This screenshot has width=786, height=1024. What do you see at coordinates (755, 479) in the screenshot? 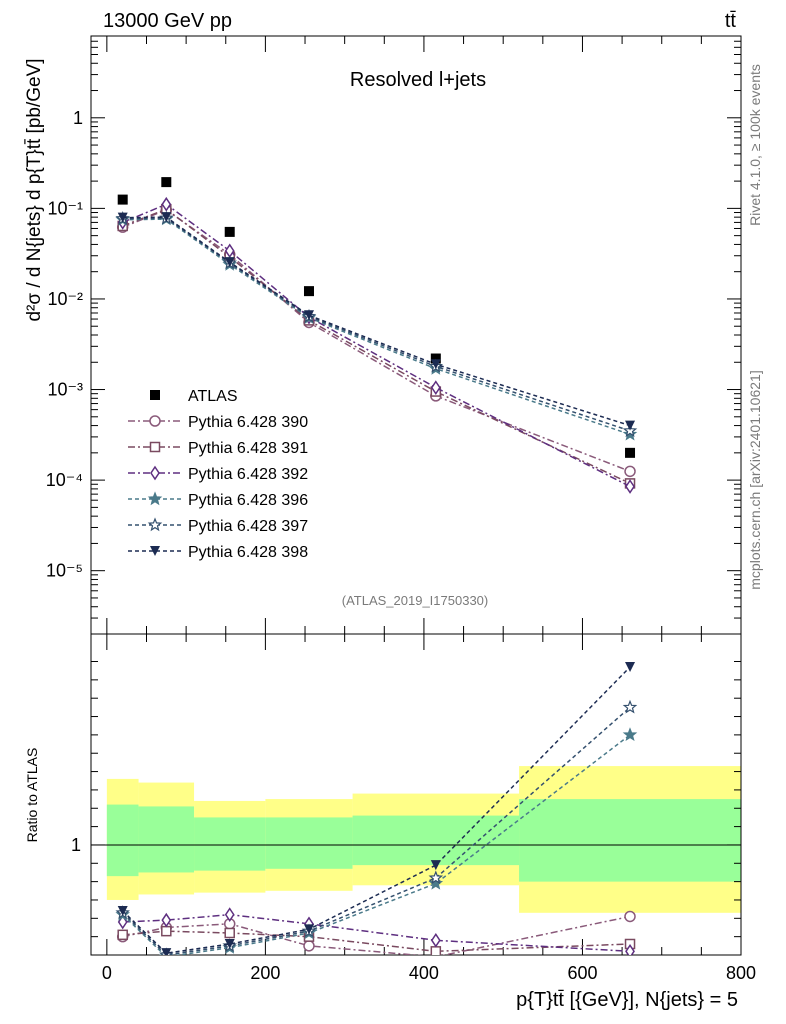
I see `mcplots-label: mcplots.cern.ch [arXiv:2401.10621]` at bounding box center [755, 479].